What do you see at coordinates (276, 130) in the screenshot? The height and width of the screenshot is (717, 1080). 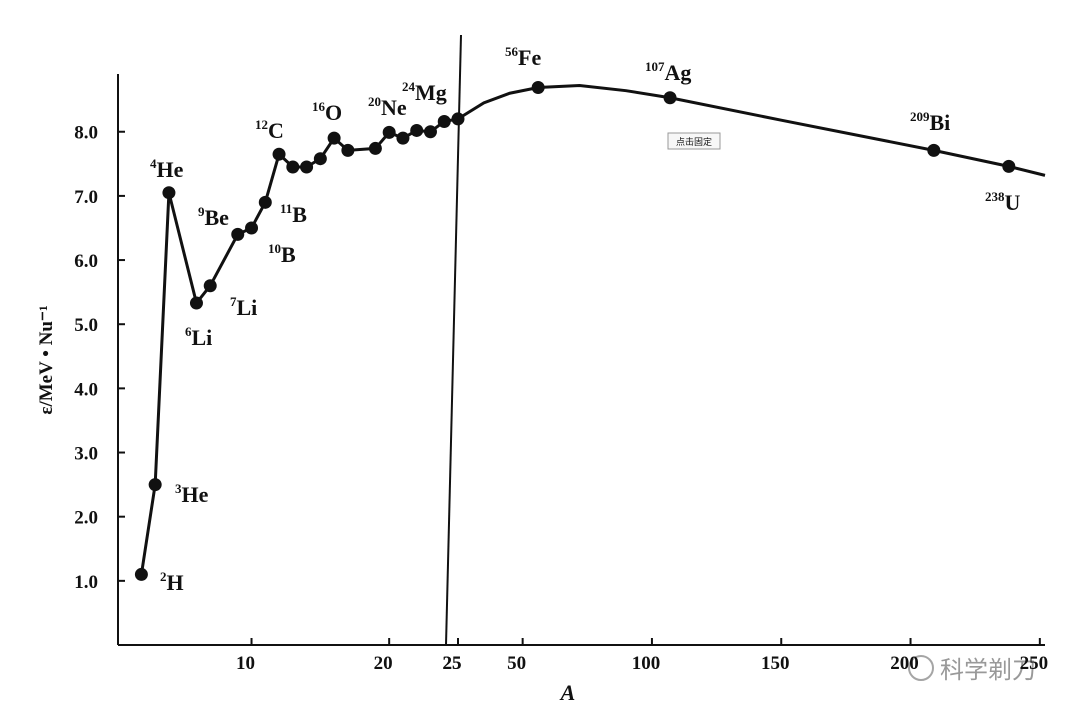 I see `element-symbol: C` at bounding box center [276, 130].